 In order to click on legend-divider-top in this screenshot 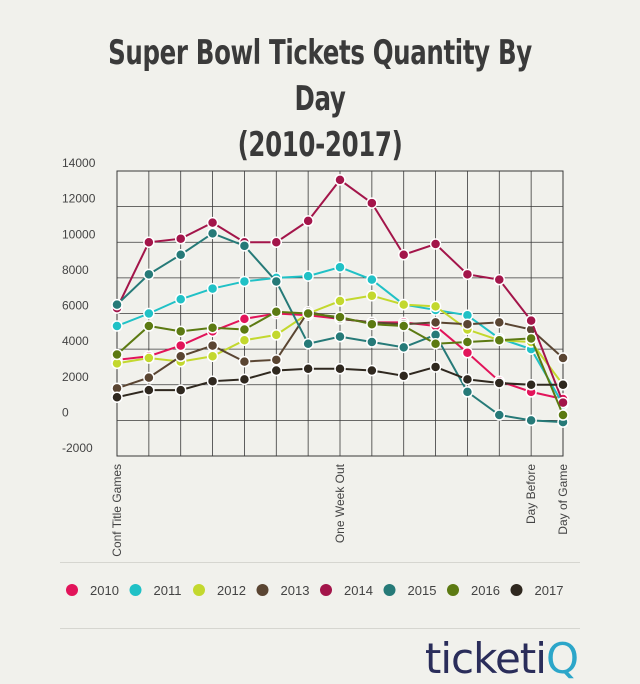, I will do `click(320, 562)`.